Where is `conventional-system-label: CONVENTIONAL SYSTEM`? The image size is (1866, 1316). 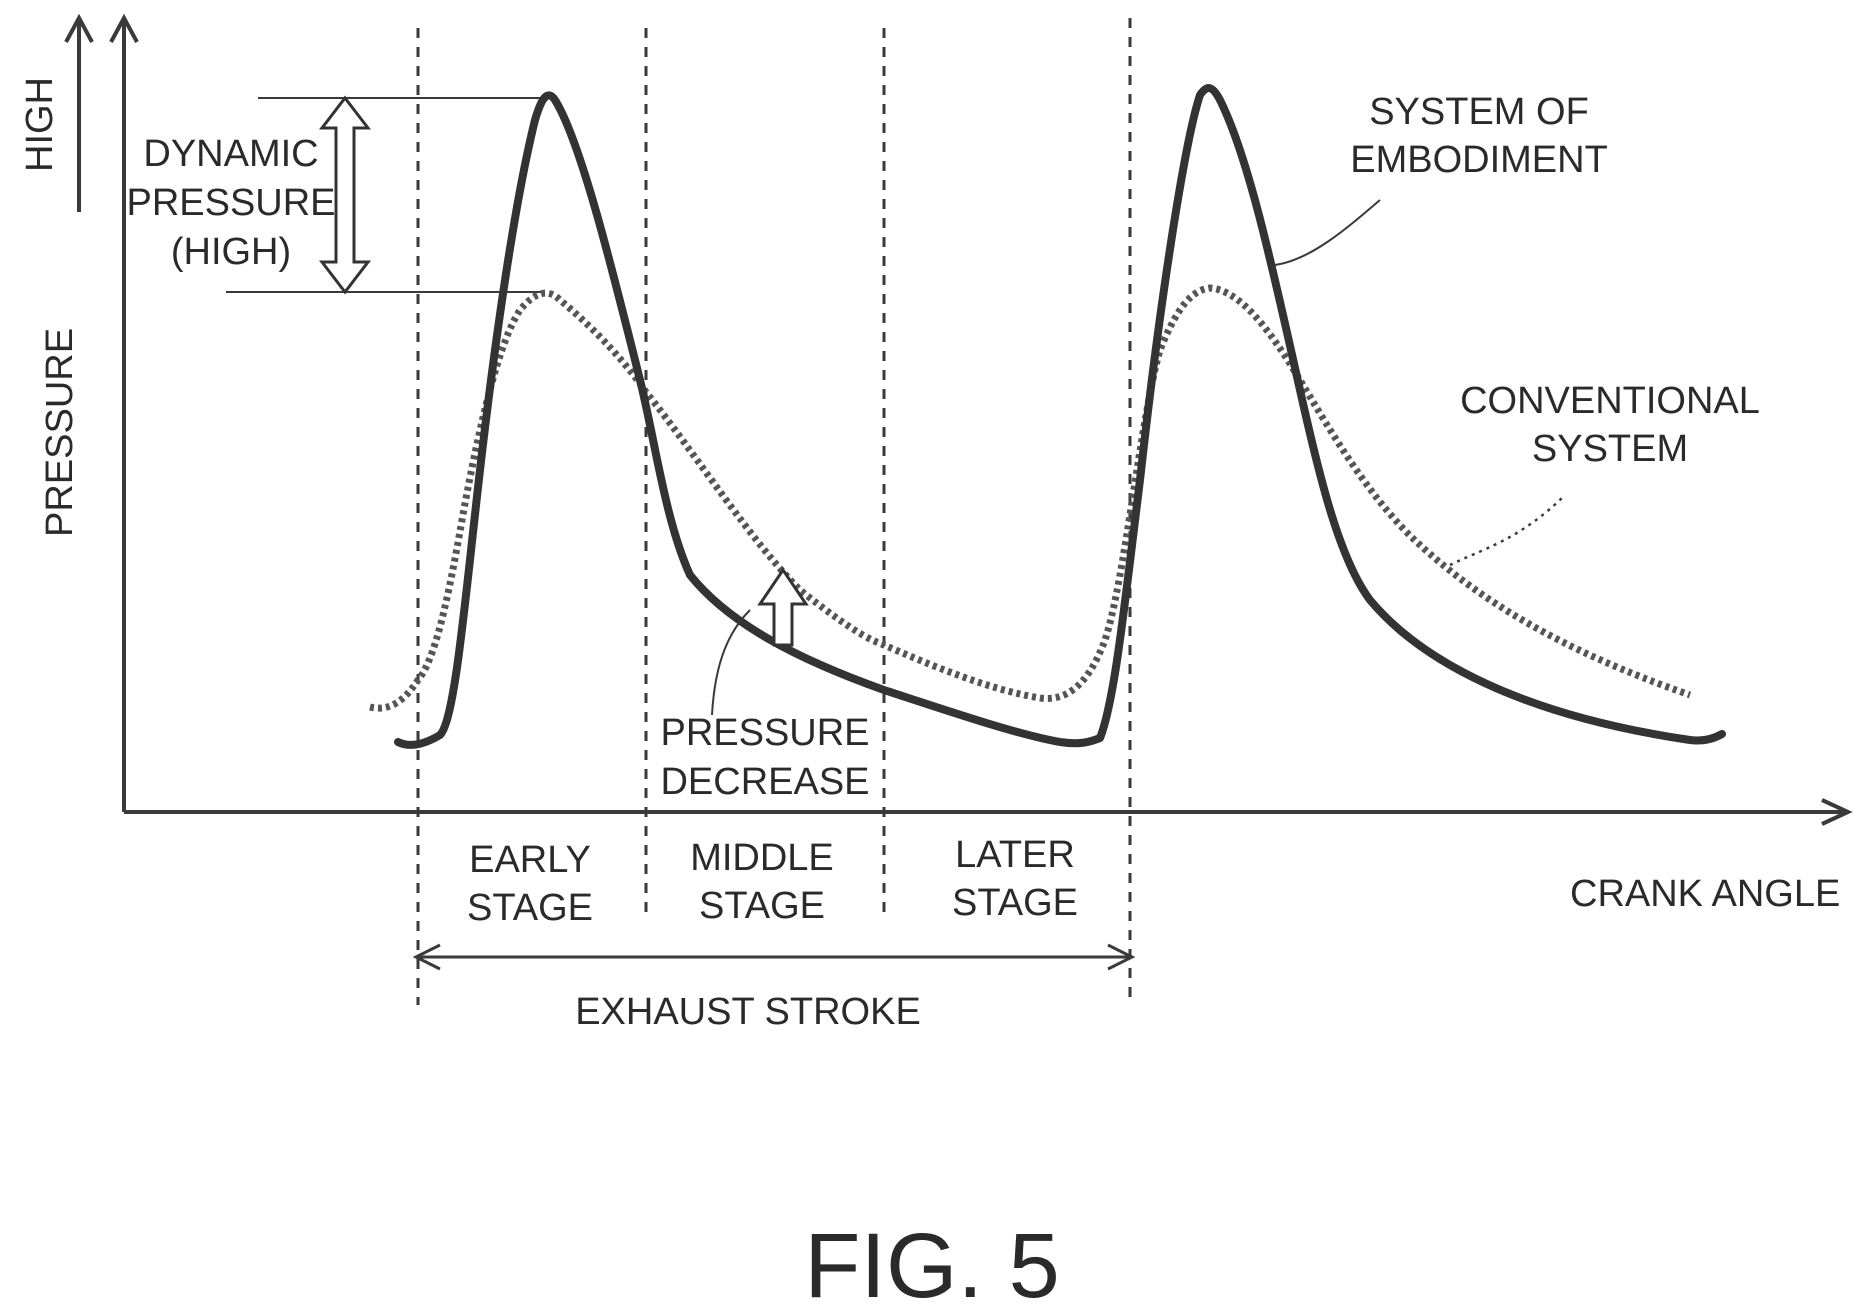 conventional-system-label: CONVENTIONAL SYSTEM is located at coordinates (1610, 425).